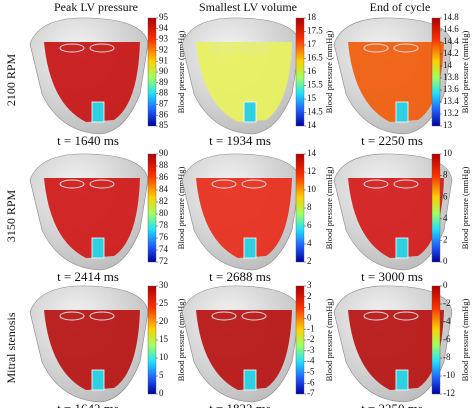 The image size is (474, 408). Describe the element at coordinates (315, 112) in the screenshot. I see `colorbar-tick-label: 14.5` at that location.